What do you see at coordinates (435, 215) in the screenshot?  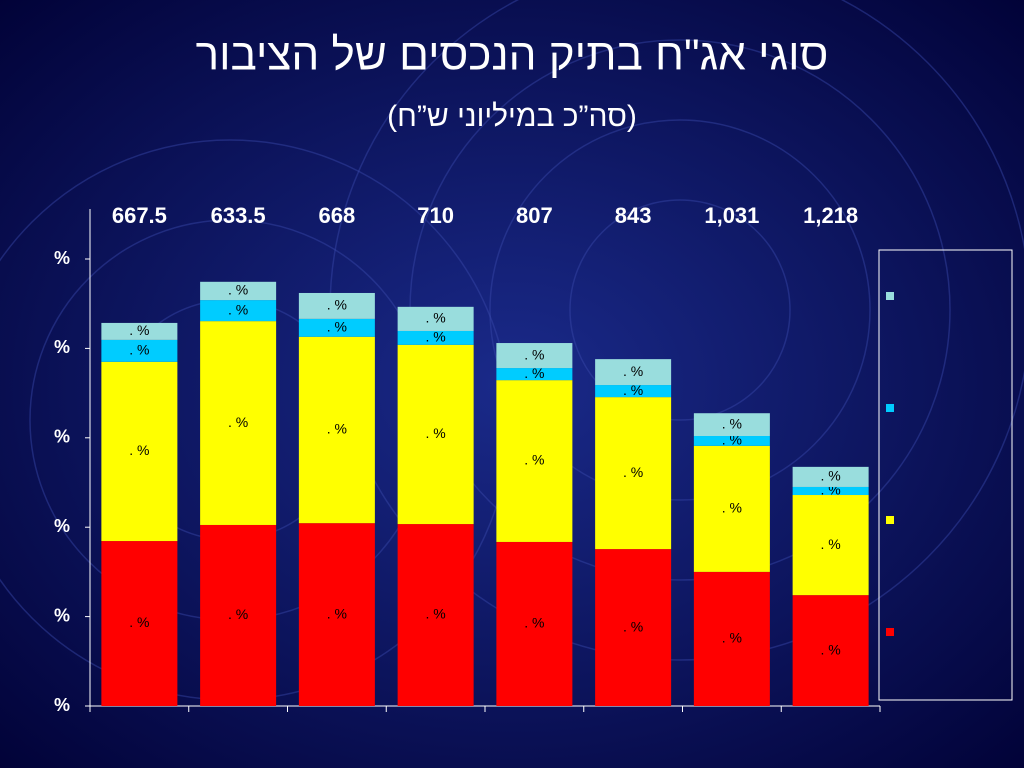 I see `total-label: 710` at bounding box center [435, 215].